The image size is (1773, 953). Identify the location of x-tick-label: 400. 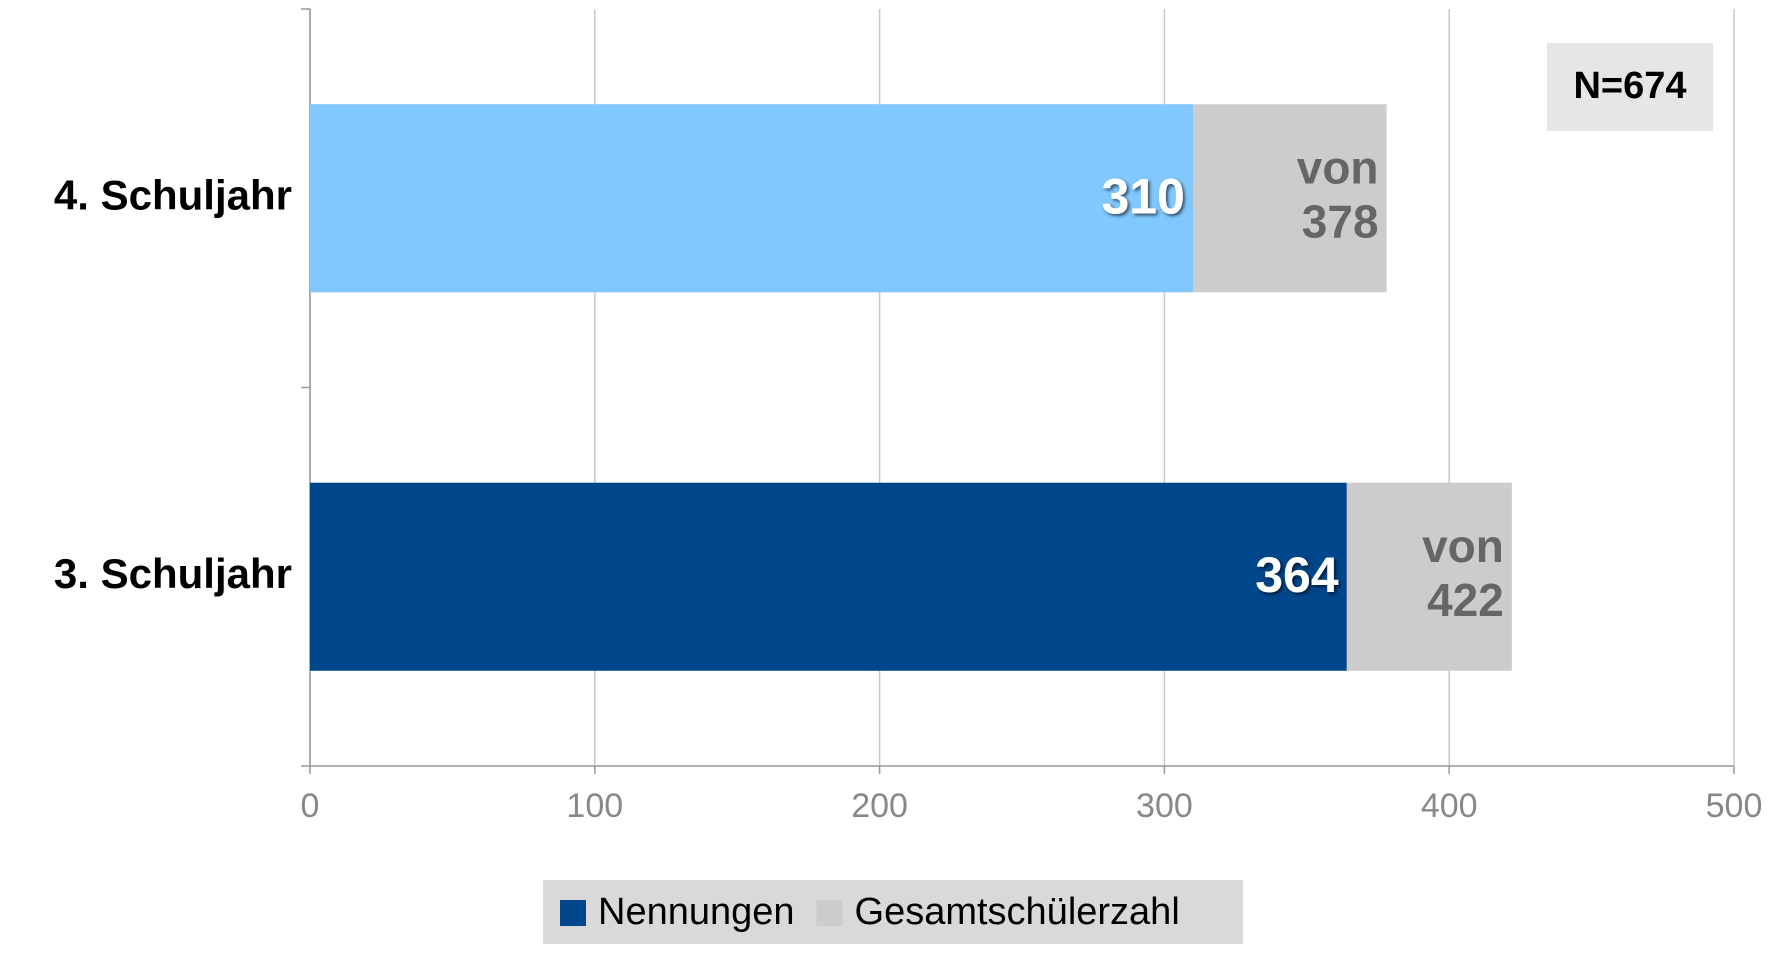
(1449, 806).